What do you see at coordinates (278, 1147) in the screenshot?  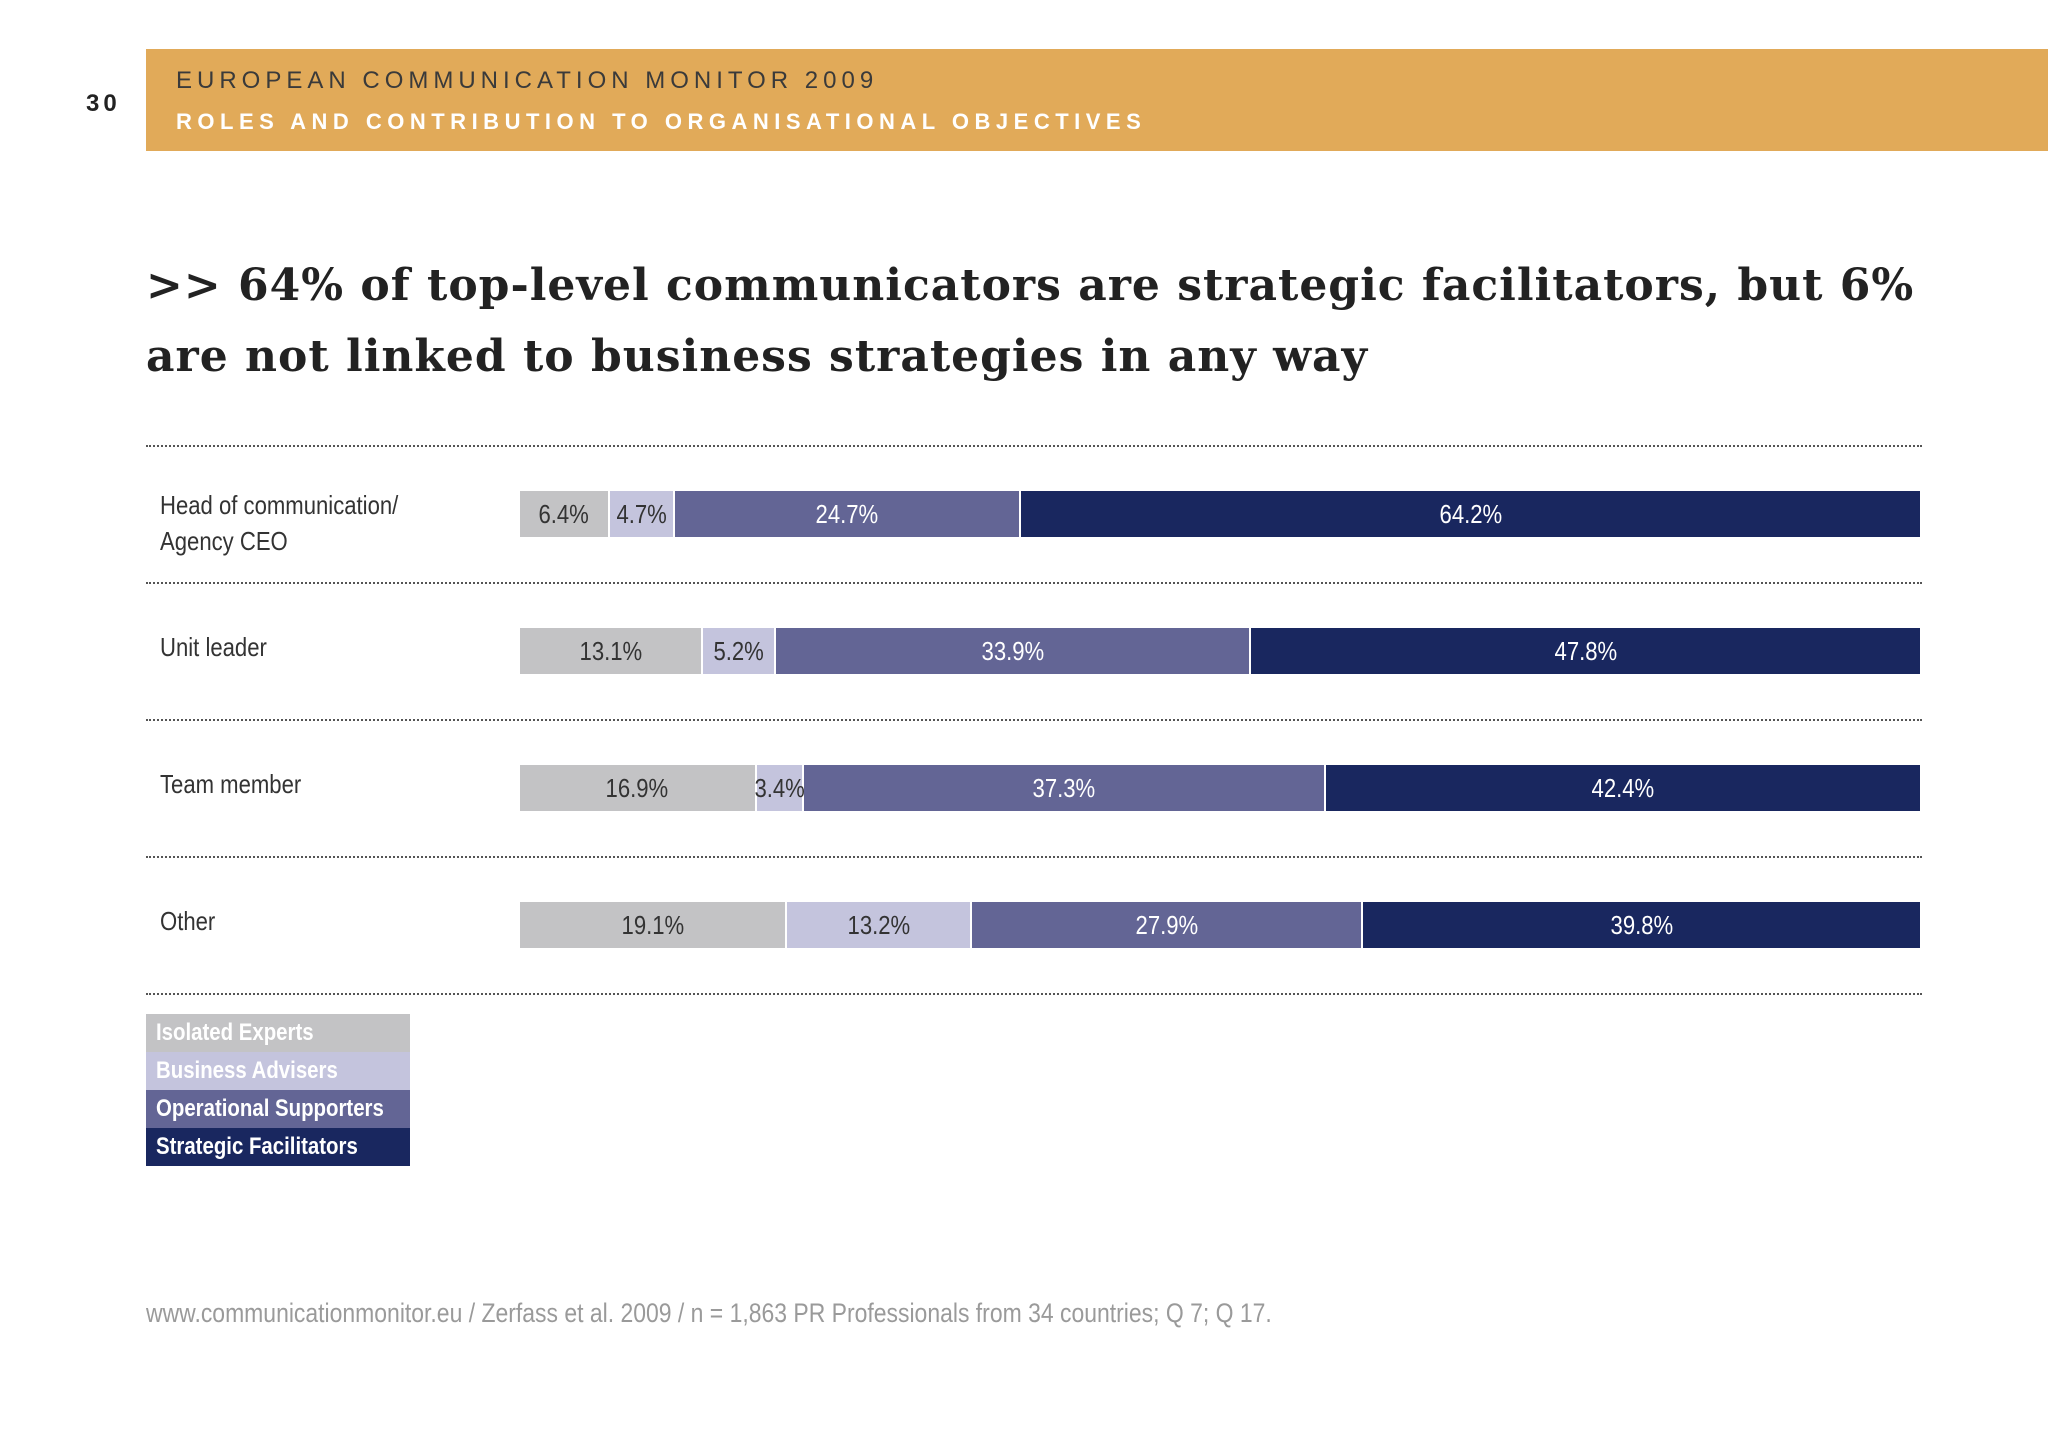 I see `legend-entry: Strategic Facilitators` at bounding box center [278, 1147].